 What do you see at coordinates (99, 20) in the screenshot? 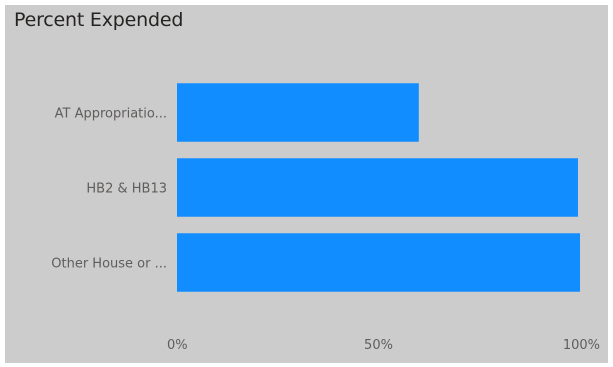
I see `chart-title: Percent Expended` at bounding box center [99, 20].